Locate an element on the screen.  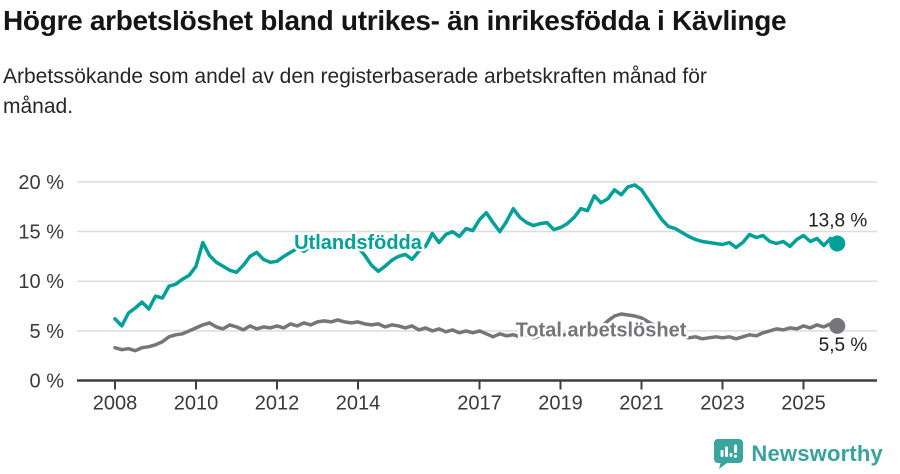
x-tick-label: 2019 is located at coordinates (560, 404).